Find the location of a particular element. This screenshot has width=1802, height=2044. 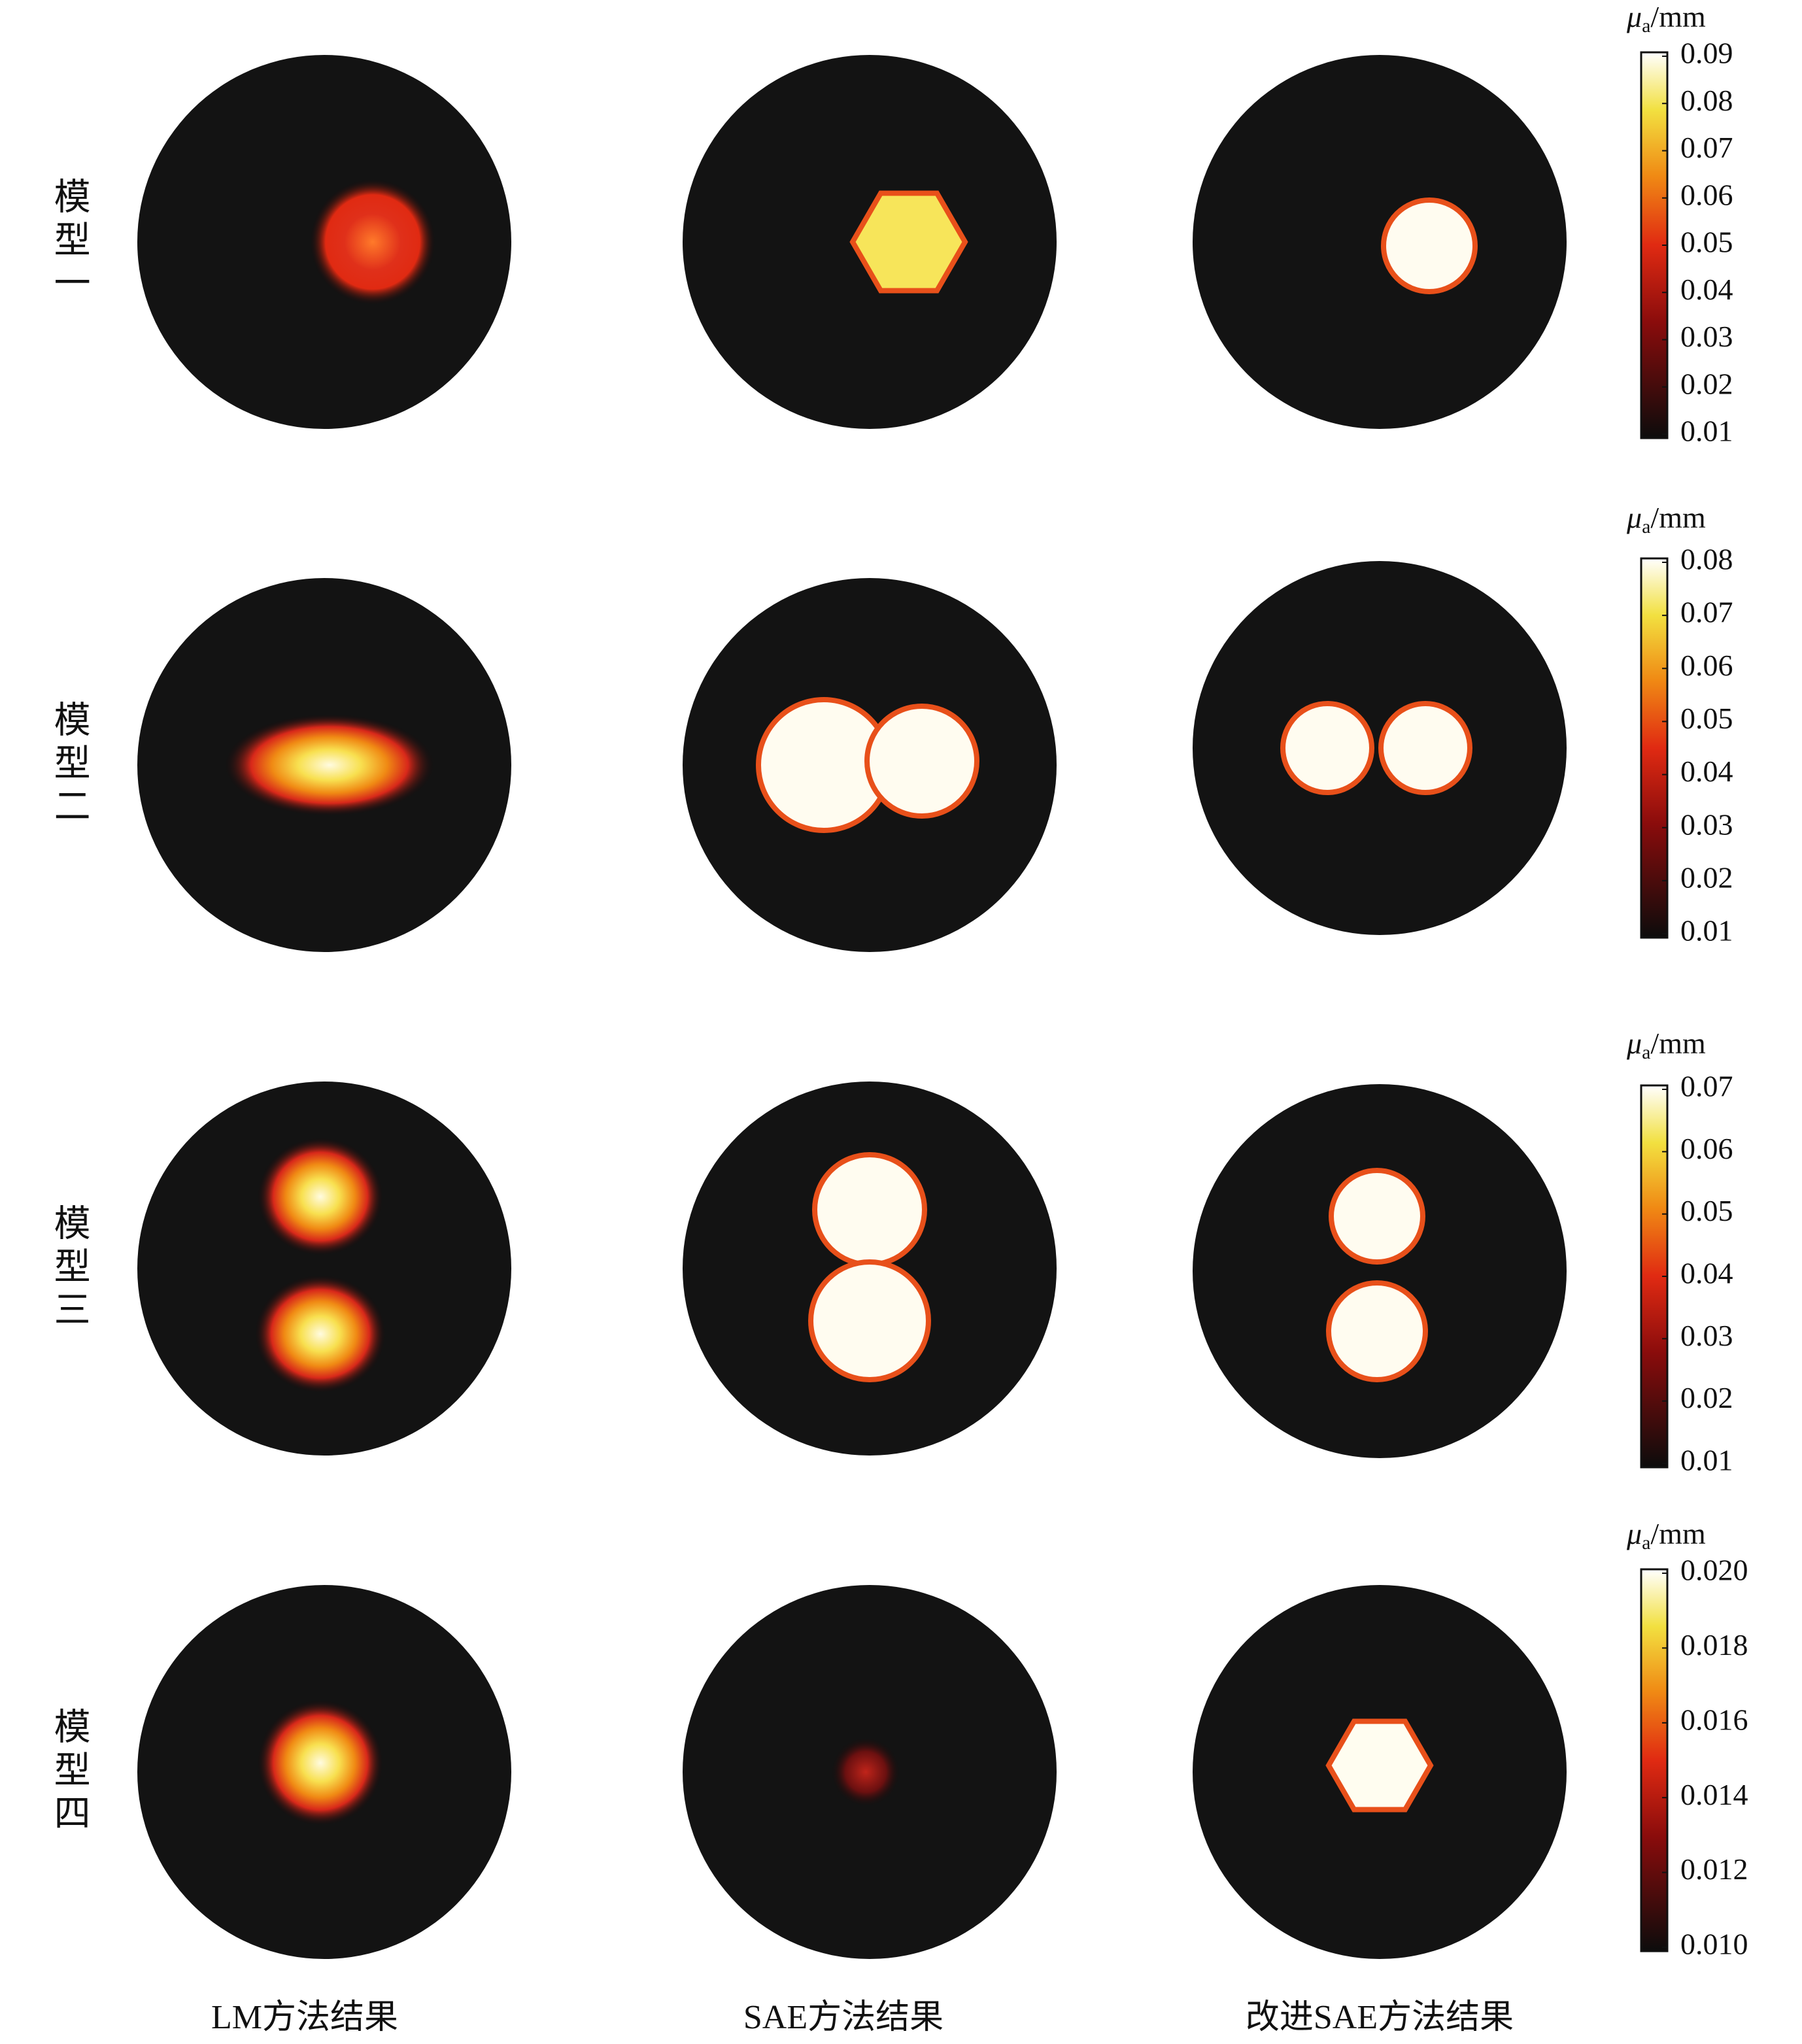

row-label: 模型一 is located at coordinates (69, 242).